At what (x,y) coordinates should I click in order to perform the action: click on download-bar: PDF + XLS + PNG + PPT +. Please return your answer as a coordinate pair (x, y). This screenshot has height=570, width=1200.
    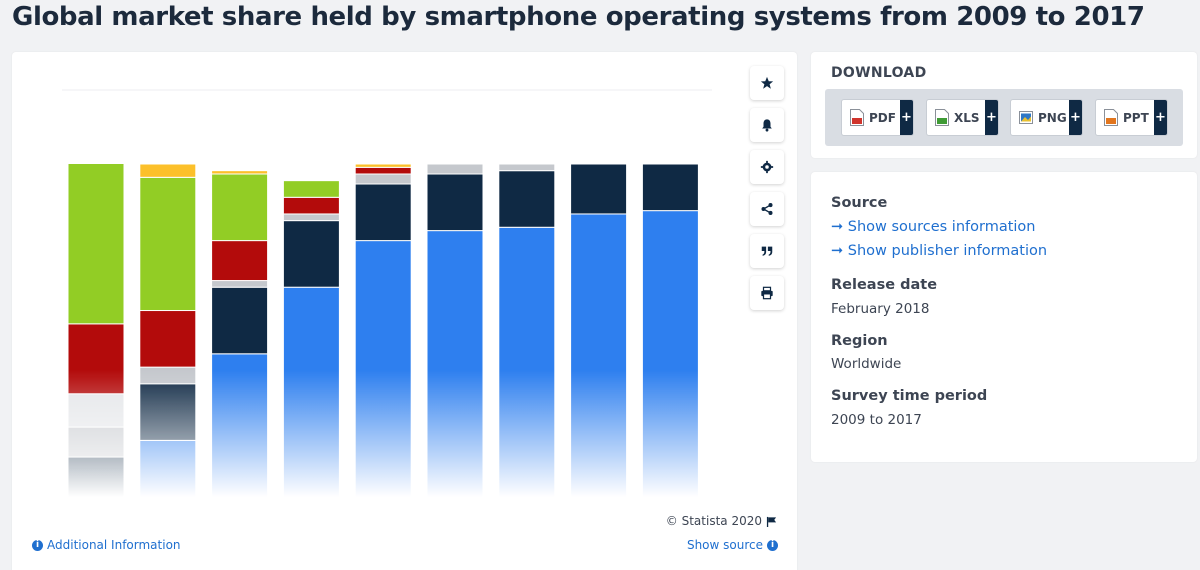
    Looking at the image, I should click on (1004, 117).